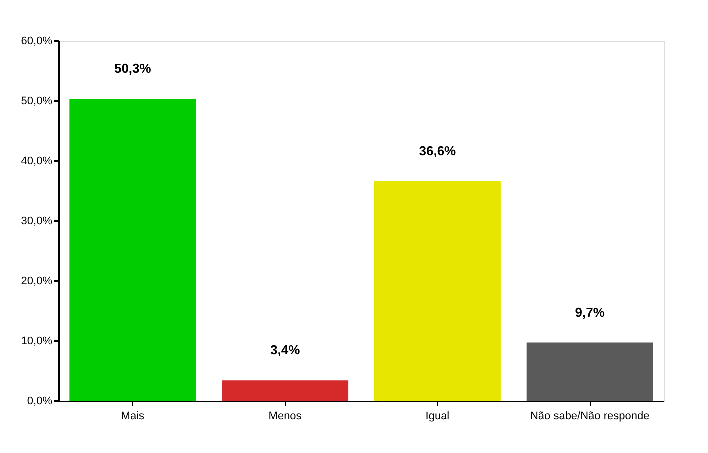 Image resolution: width=708 pixels, height=453 pixels. Describe the element at coordinates (133, 416) in the screenshot. I see `x-tick-label: Mais` at that location.